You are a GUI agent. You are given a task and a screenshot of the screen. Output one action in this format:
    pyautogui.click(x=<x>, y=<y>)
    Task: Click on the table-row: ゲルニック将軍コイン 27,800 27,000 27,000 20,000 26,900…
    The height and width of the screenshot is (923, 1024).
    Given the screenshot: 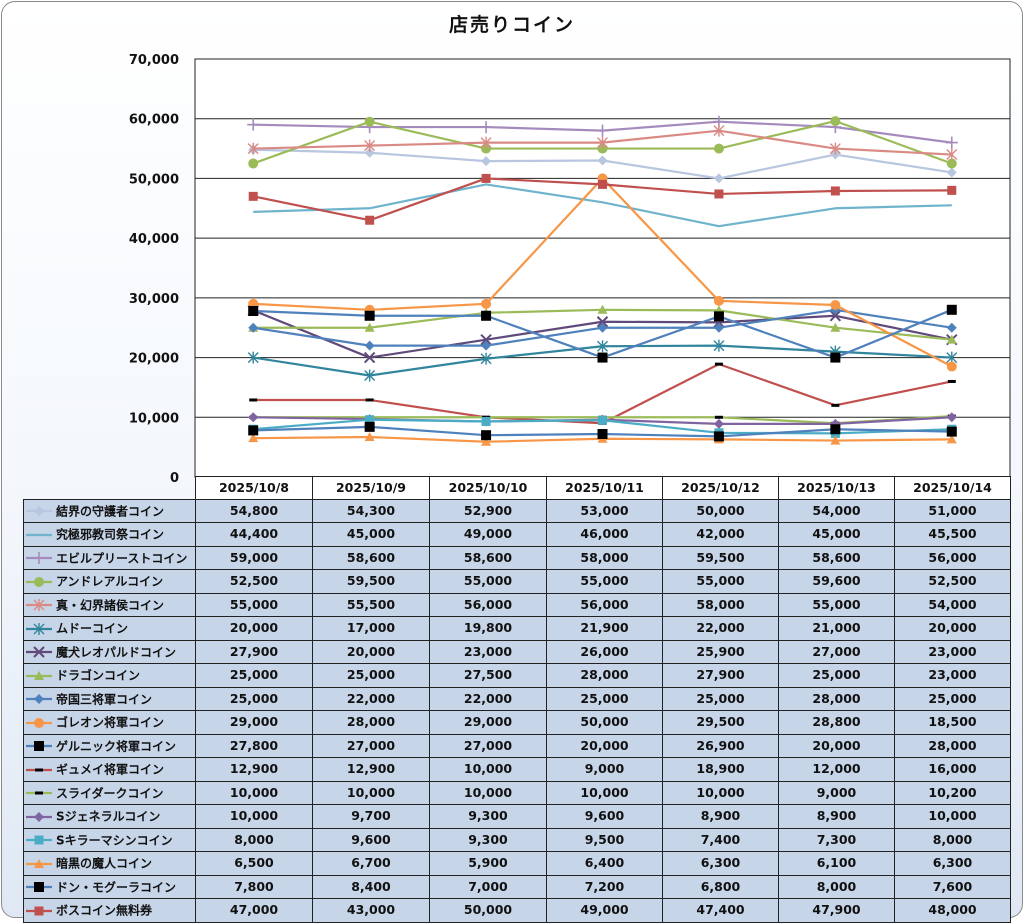 What is the action you would take?
    pyautogui.click(x=517, y=745)
    